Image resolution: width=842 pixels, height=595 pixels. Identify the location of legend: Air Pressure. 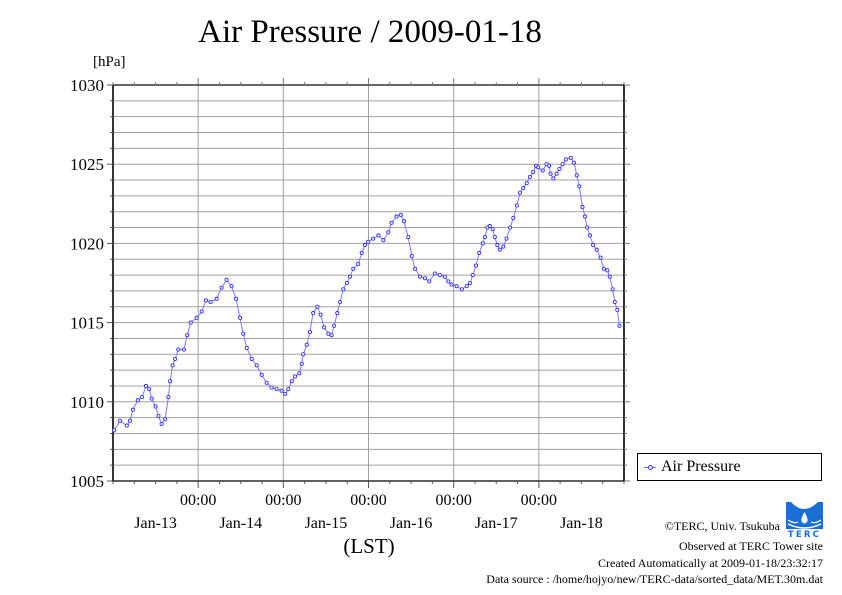
(729, 467).